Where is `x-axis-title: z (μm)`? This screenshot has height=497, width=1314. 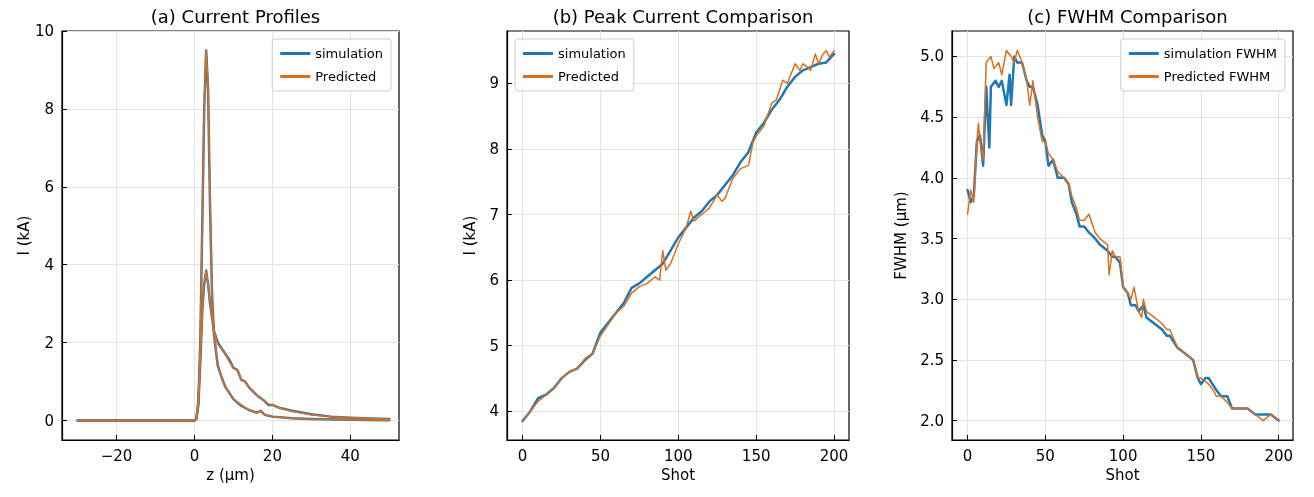 x-axis-title: z (μm) is located at coordinates (230, 475).